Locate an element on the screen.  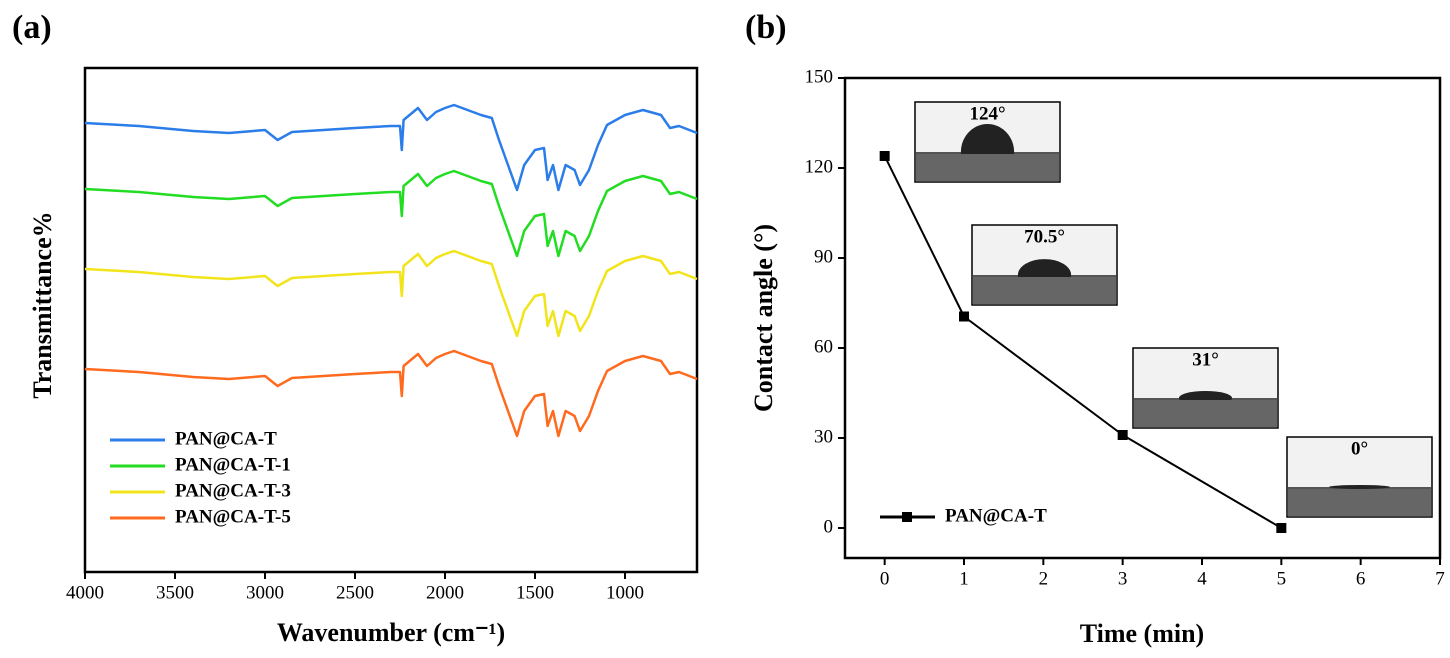
y-tick-label: 30 is located at coordinates (823, 436).